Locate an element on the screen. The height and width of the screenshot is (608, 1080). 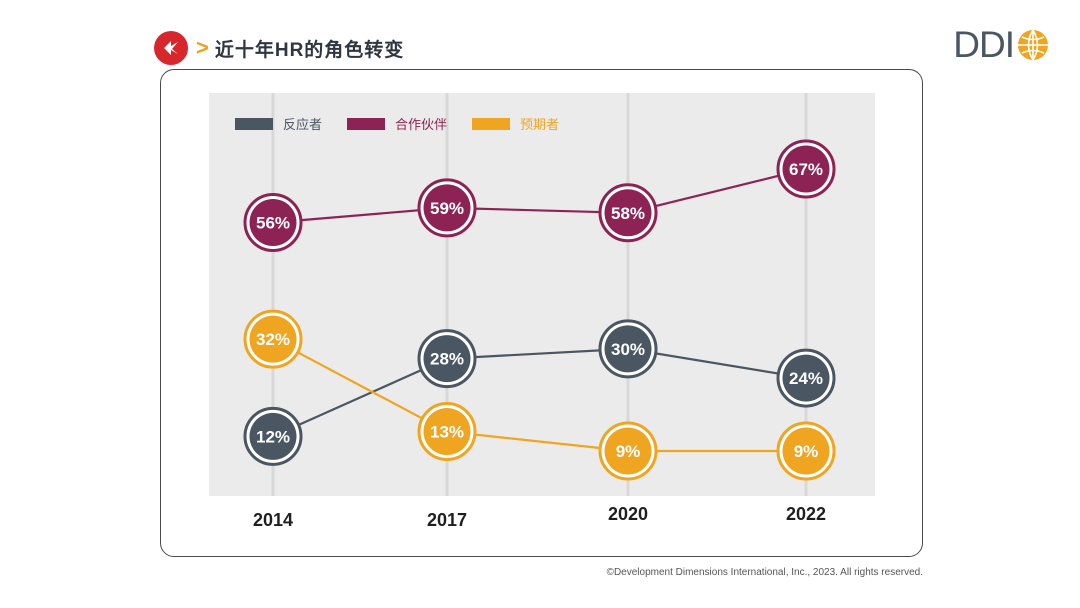
data-label-1-3: 67% is located at coordinates (806, 169).